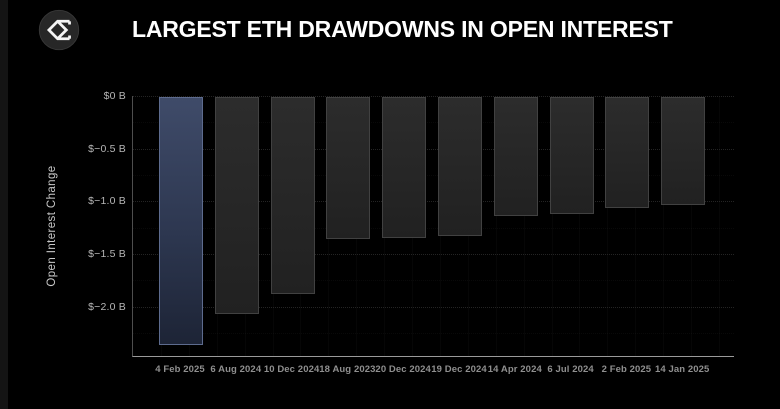 This screenshot has width=780, height=409. I want to click on gridline-0.5, so click(433, 149).